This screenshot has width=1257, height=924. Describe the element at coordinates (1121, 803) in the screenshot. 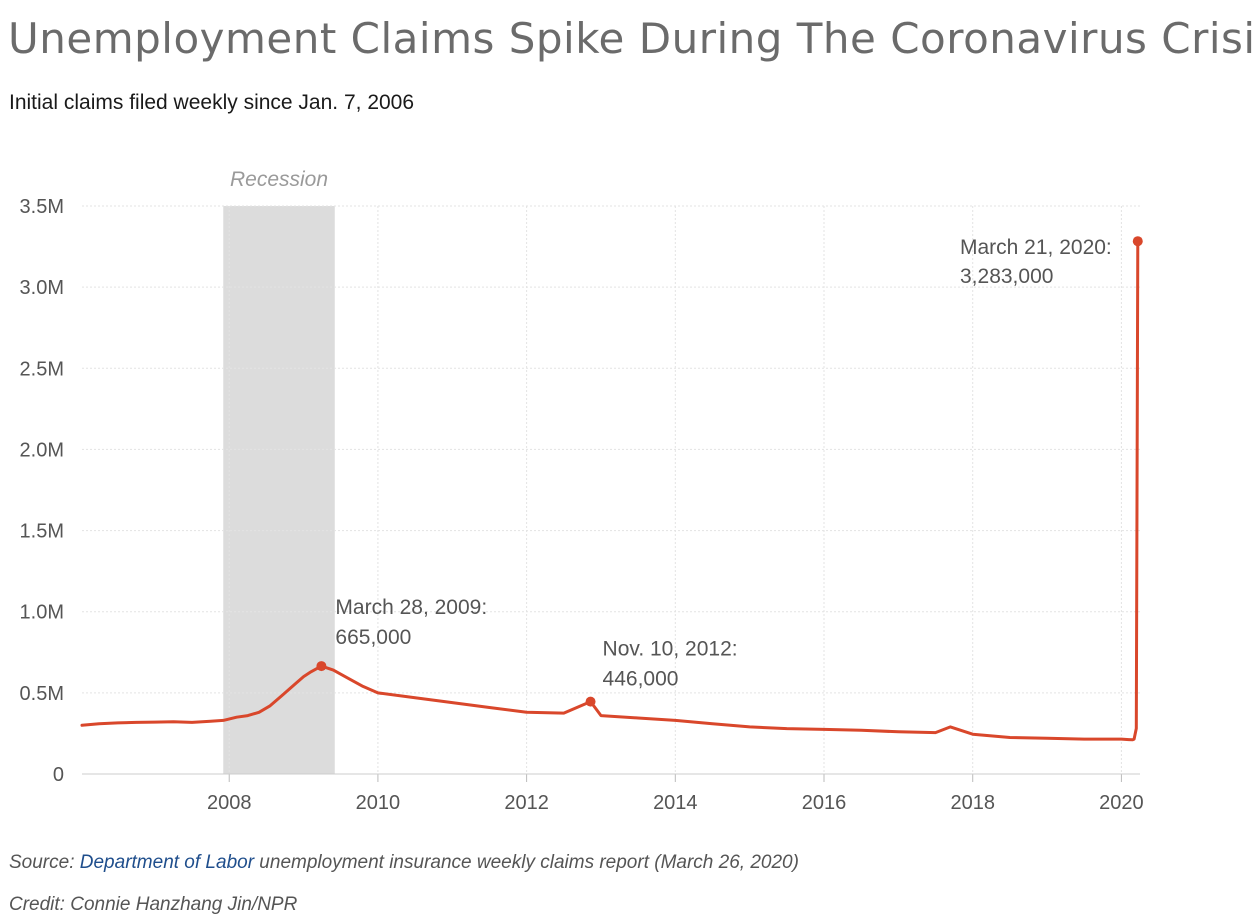

I see `x-tick-label: 2020` at that location.